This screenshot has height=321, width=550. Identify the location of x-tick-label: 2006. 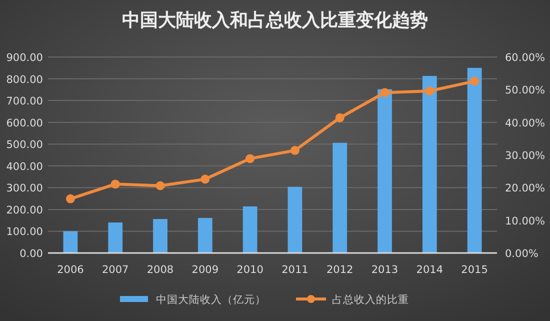
(70, 270).